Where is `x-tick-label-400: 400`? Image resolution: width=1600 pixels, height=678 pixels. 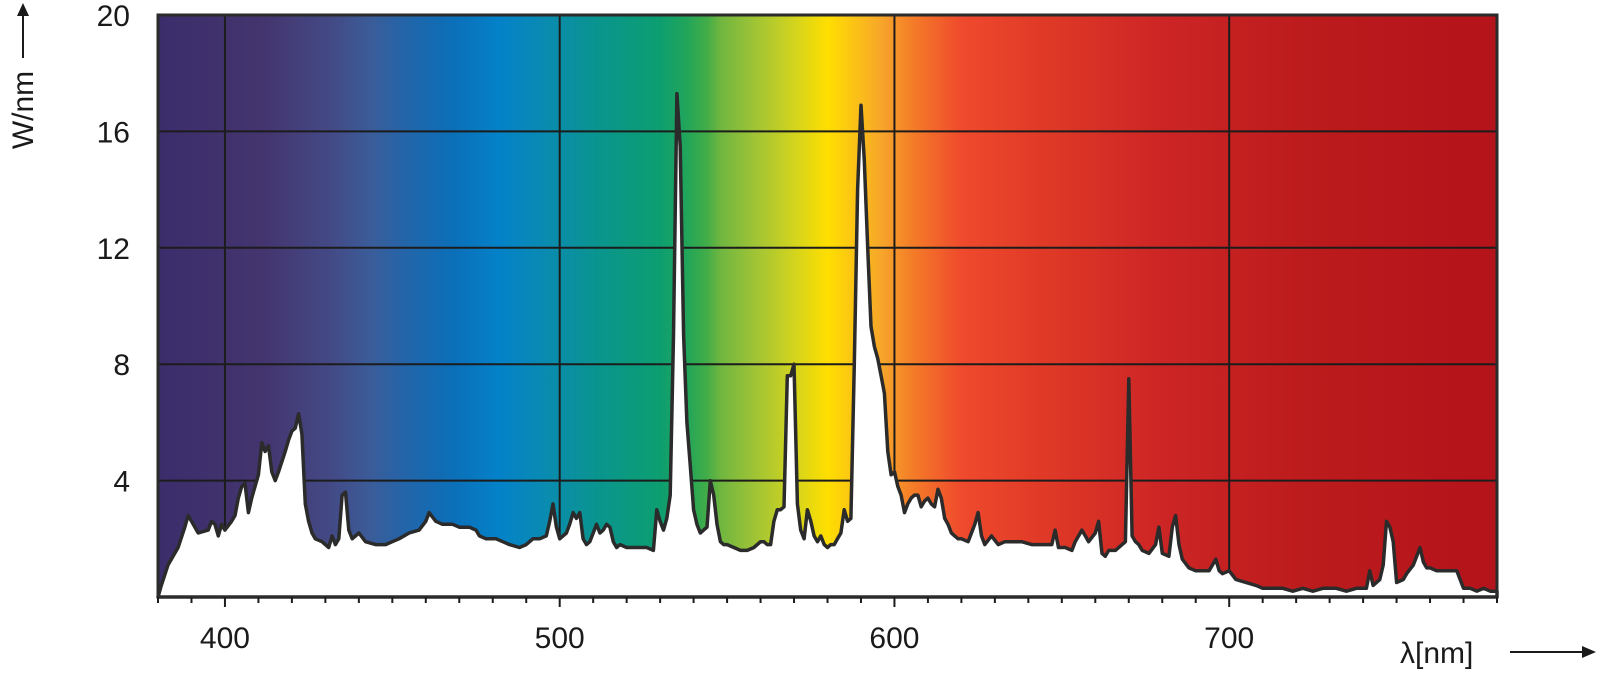 x-tick-label-400: 400 is located at coordinates (225, 638).